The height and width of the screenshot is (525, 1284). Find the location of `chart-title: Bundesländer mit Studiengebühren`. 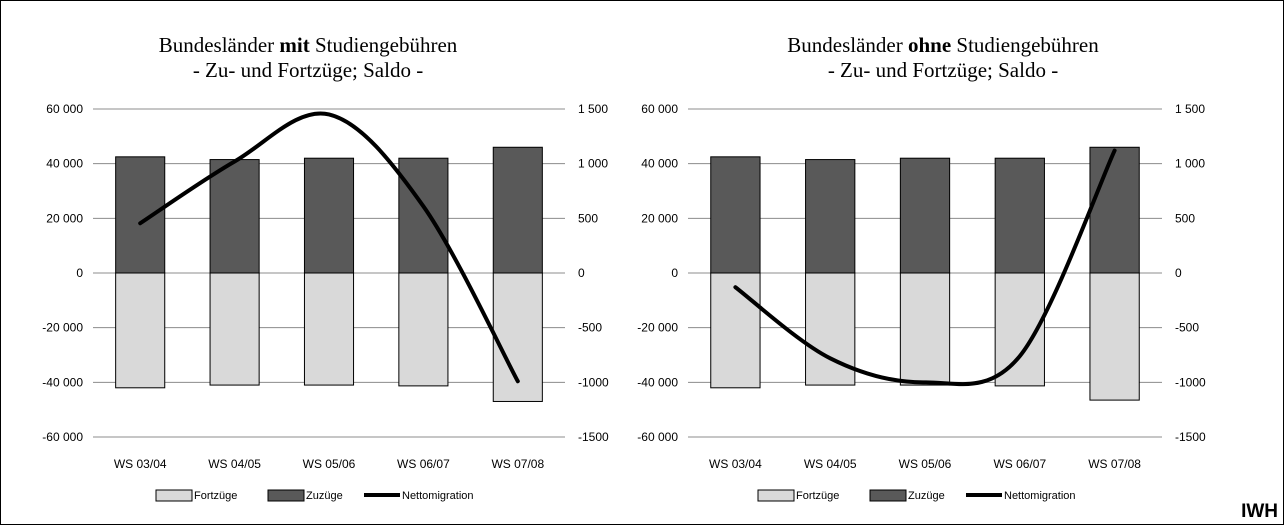

chart-title: Bundesländer mit Studiengebühren is located at coordinates (308, 45).